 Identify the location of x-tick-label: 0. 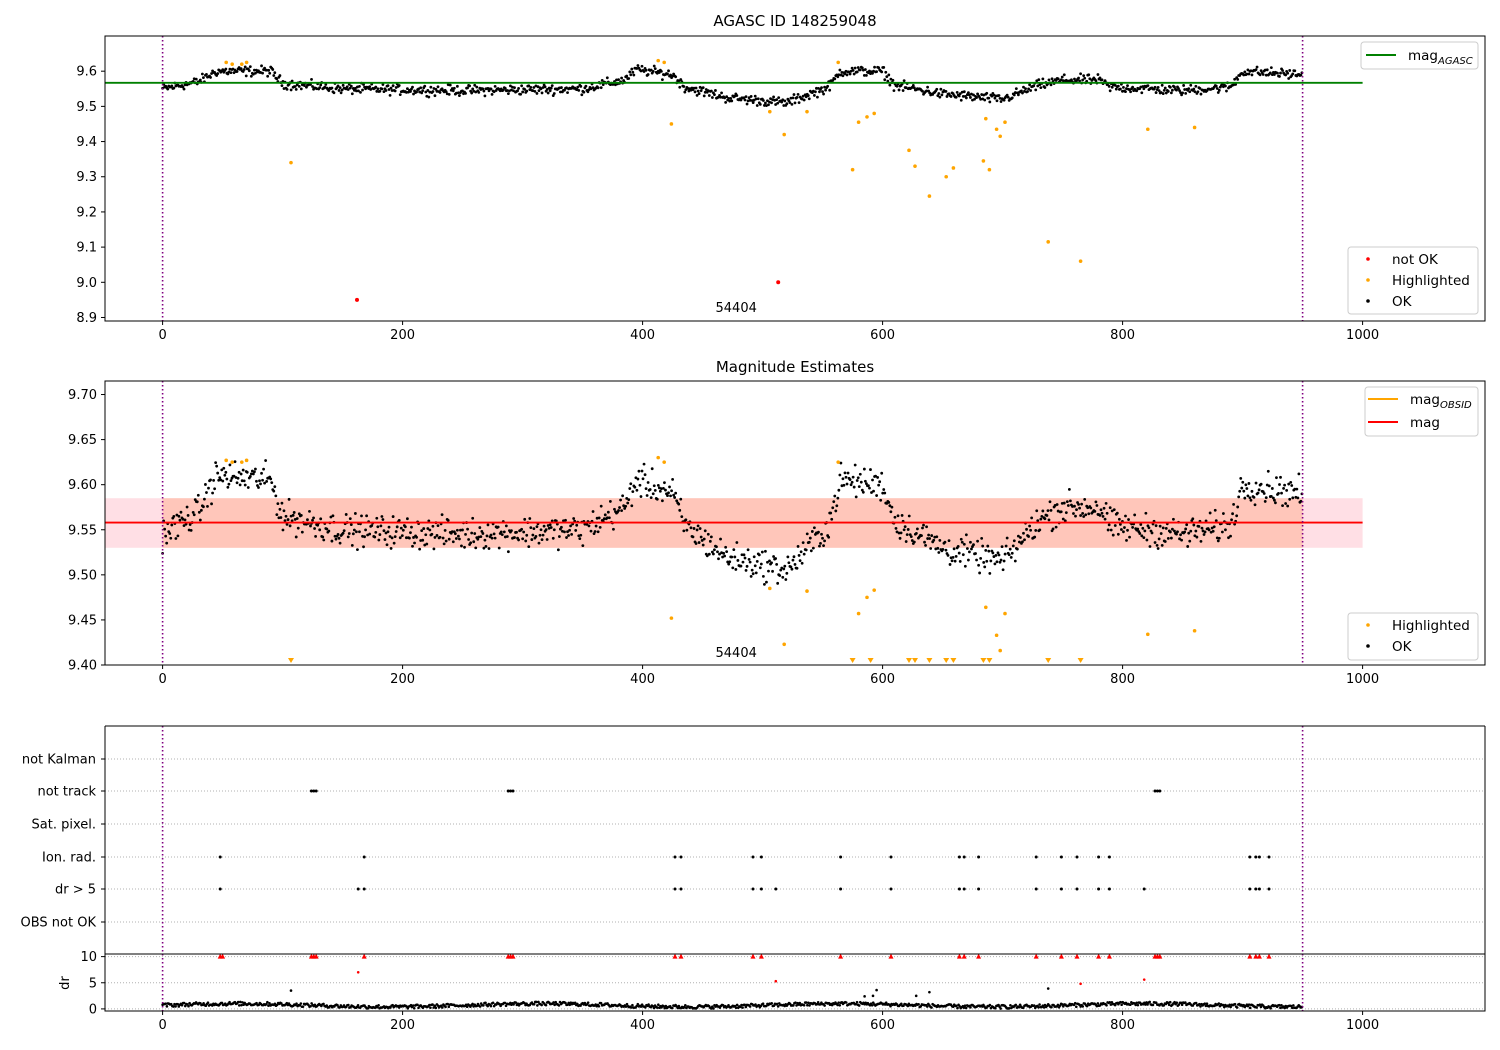
(162, 335).